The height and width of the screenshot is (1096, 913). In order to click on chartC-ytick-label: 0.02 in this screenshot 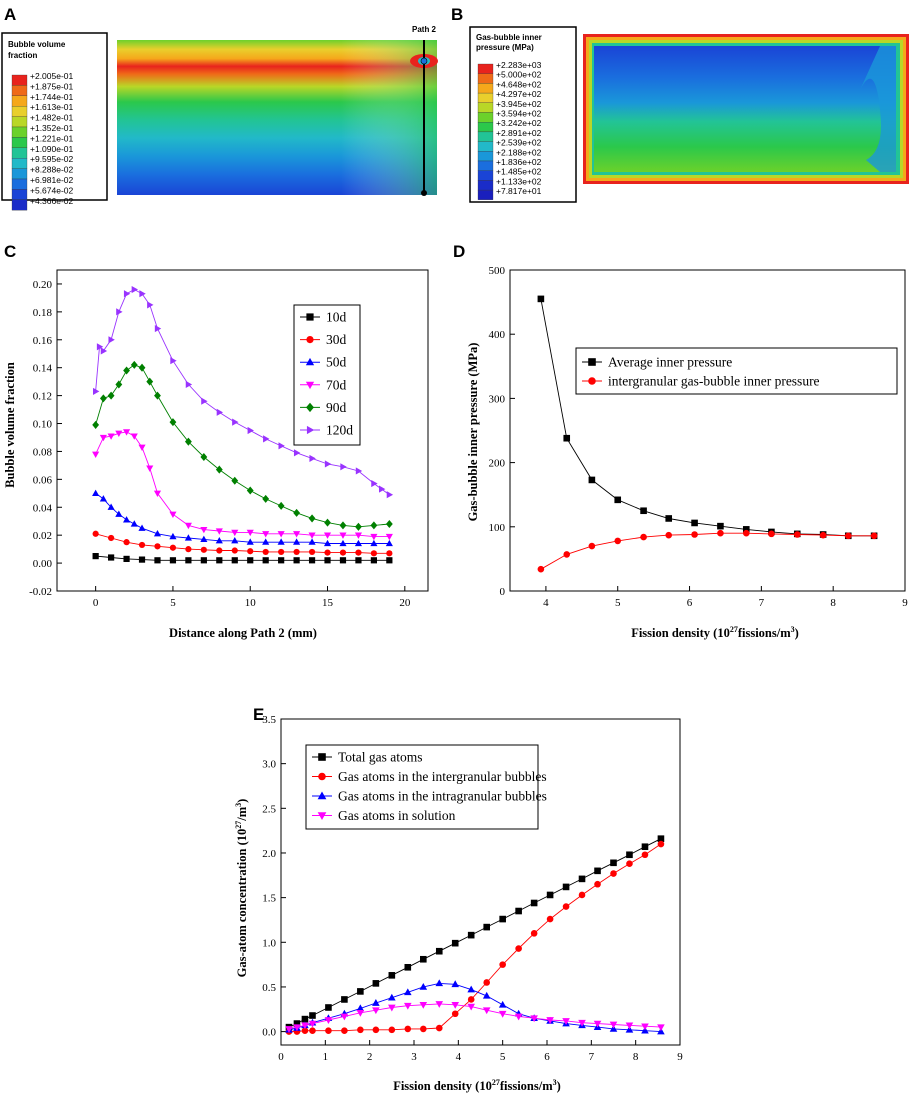, I will do `click(42, 536)`.